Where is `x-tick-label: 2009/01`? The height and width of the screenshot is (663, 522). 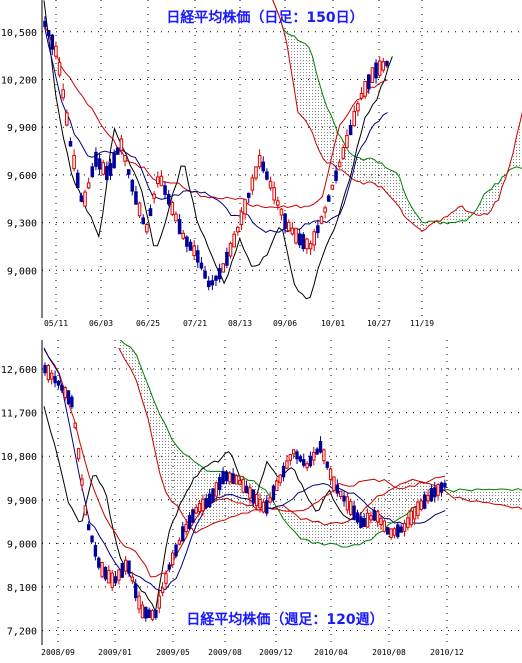 x-tick-label: 2009/01 is located at coordinates (115, 652).